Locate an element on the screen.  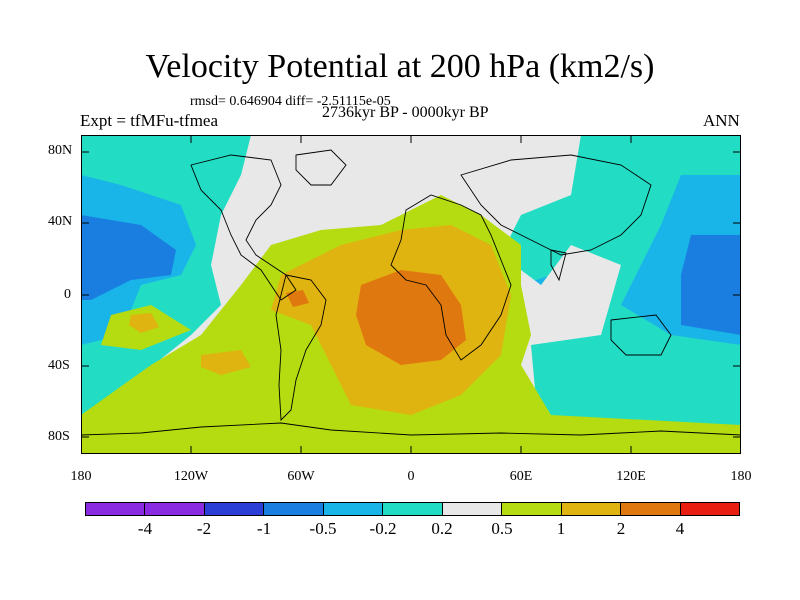
lon-label-120e: 120E is located at coordinates (631, 476).